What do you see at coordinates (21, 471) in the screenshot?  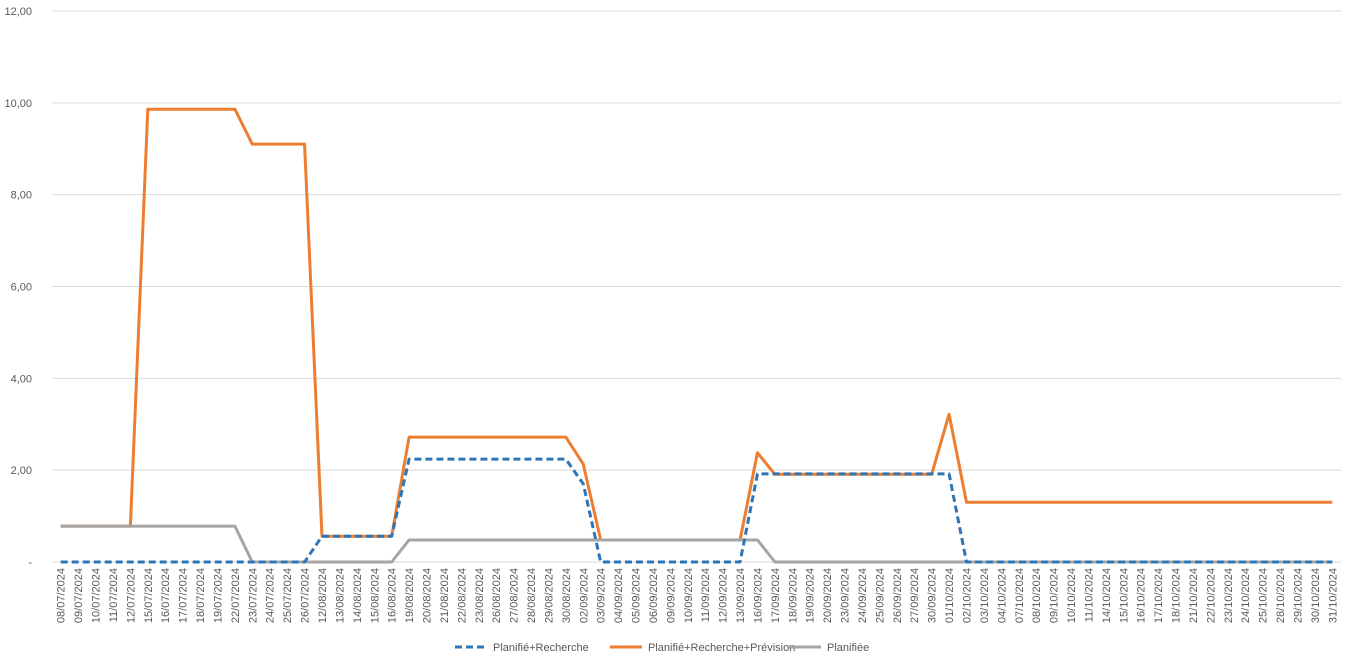 I see `y-tick-label: 2,00` at bounding box center [21, 471].